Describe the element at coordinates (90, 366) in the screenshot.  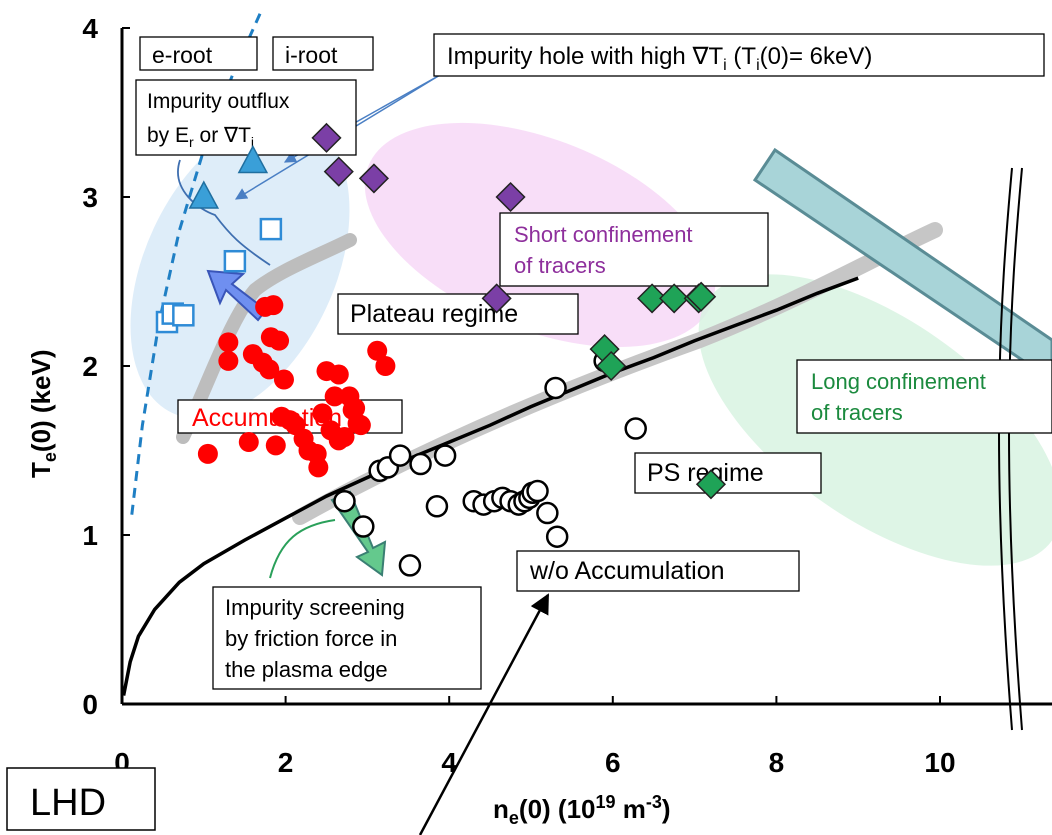
I see `y-tick-label: 2` at that location.